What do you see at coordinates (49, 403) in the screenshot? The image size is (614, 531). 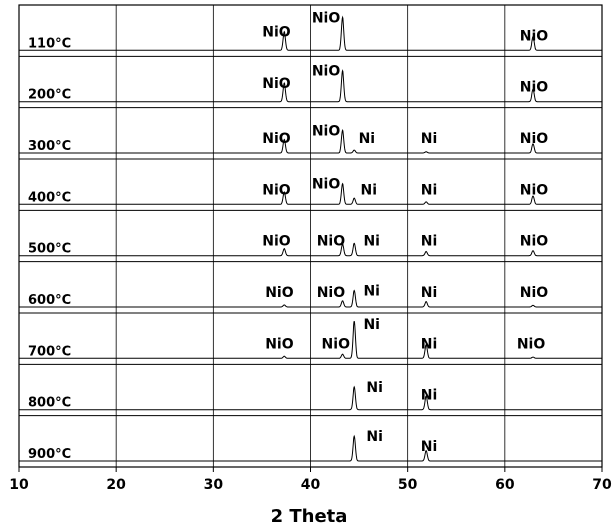 I see `panel-label: 800°C` at bounding box center [49, 403].